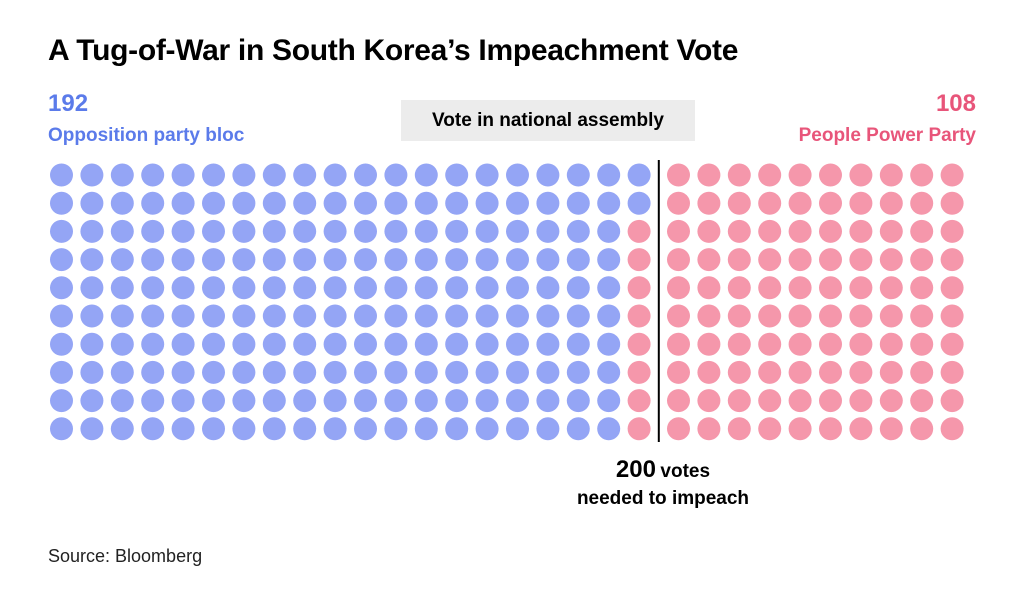 This screenshot has height=604, width=1024. I want to click on ppp-label: People Power Party, so click(887, 135).